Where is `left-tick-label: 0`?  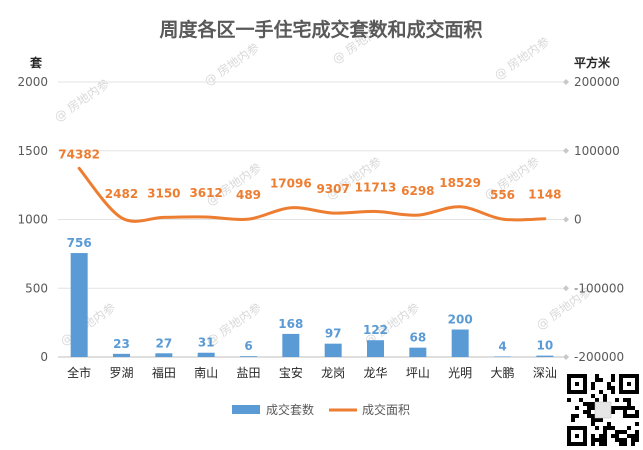
left-tick-label: 0 is located at coordinates (44, 357).